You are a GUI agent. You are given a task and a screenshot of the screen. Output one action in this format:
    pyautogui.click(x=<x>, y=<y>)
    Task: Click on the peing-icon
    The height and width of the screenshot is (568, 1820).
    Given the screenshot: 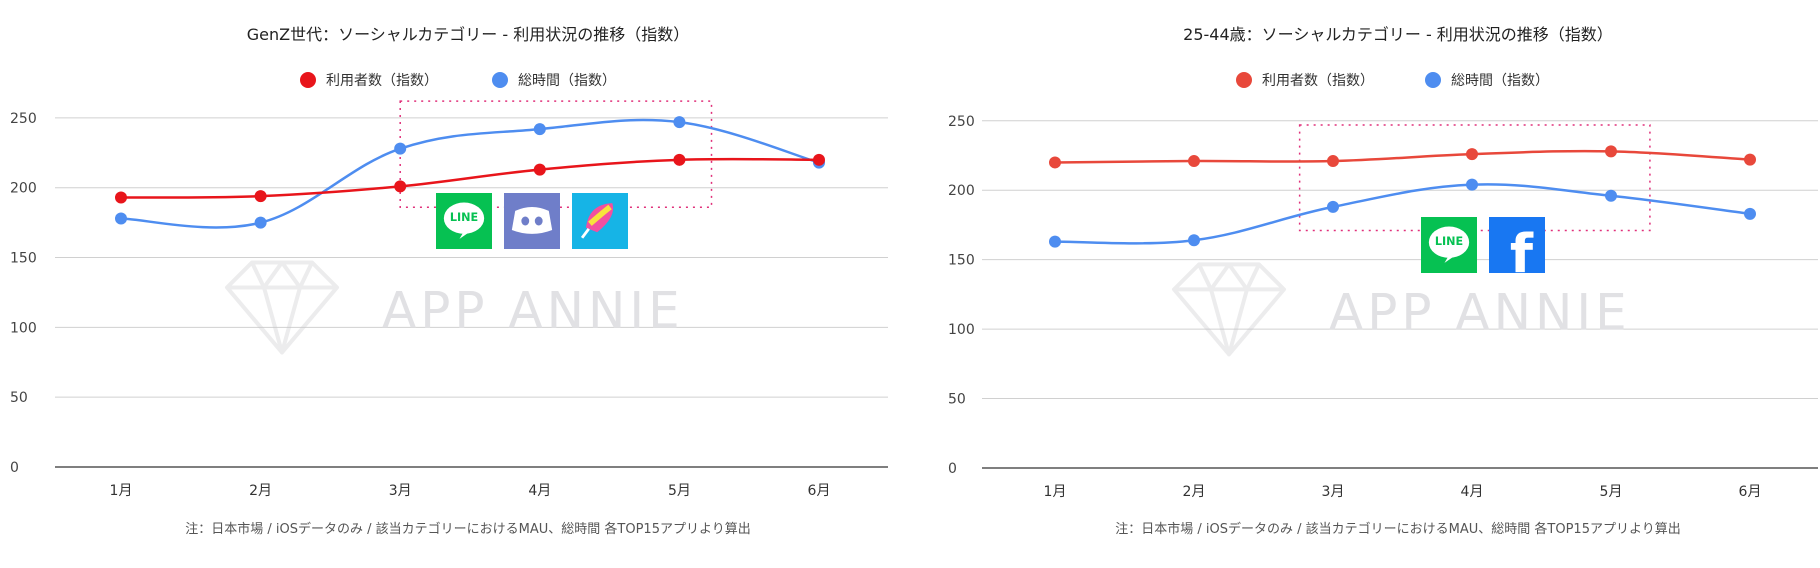 What is the action you would take?
    pyautogui.click(x=600, y=221)
    